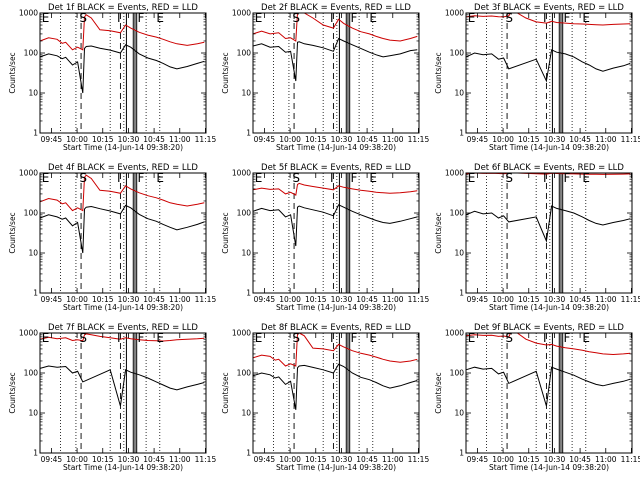 The image size is (640, 480). I want to click on panel-title: Det 7f BLACK = Events, RED = LLD, so click(123, 328).